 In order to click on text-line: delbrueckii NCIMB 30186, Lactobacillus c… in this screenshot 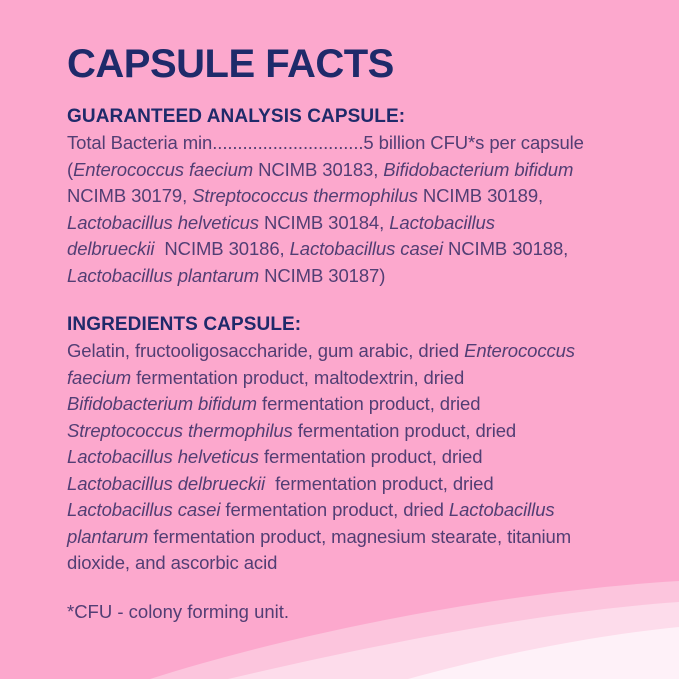, I will do `click(348, 249)`.